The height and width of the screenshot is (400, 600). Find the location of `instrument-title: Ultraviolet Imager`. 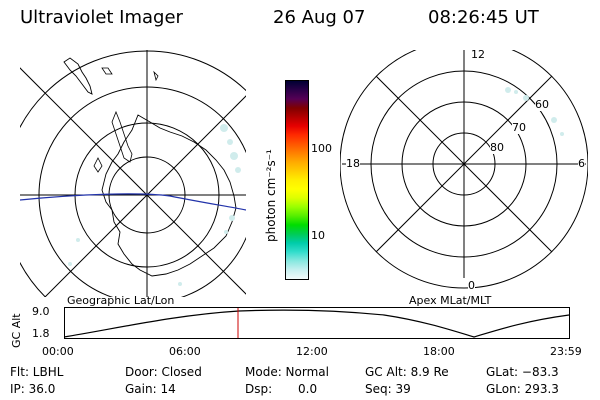

instrument-title: Ultraviolet Imager is located at coordinates (101, 17).